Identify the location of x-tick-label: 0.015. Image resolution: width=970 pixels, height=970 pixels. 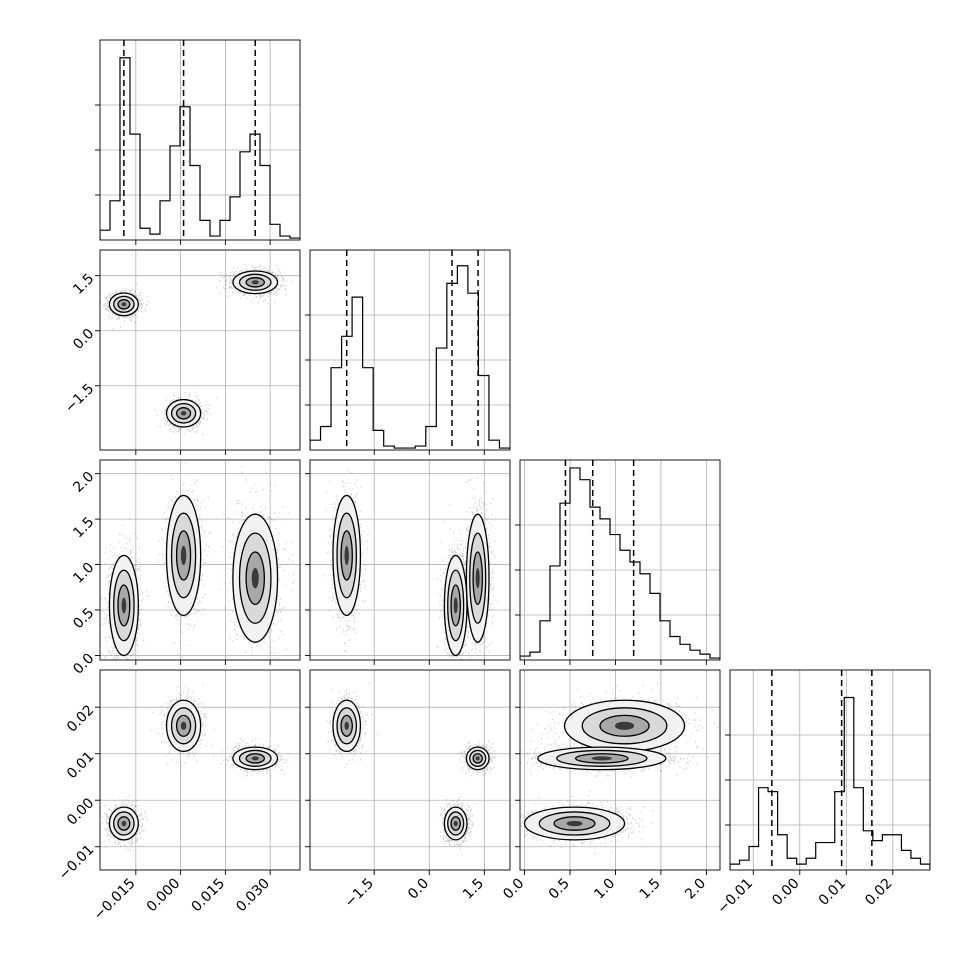
(209, 896).